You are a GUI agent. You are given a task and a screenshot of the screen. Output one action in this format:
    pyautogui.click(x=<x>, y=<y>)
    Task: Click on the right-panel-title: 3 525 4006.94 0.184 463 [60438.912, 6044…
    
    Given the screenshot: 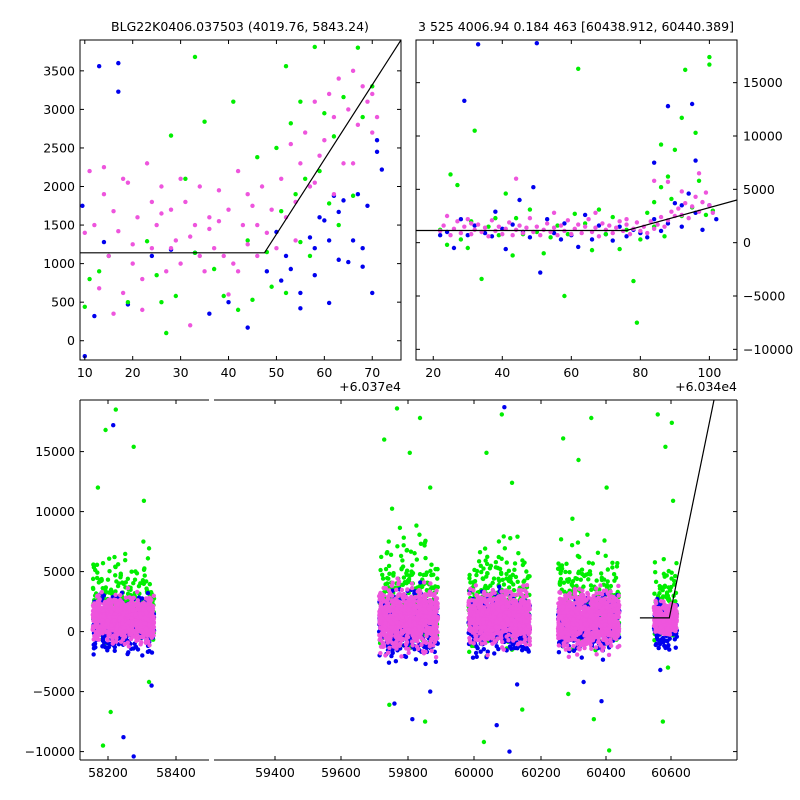 What is the action you would take?
    pyautogui.click(x=576, y=26)
    